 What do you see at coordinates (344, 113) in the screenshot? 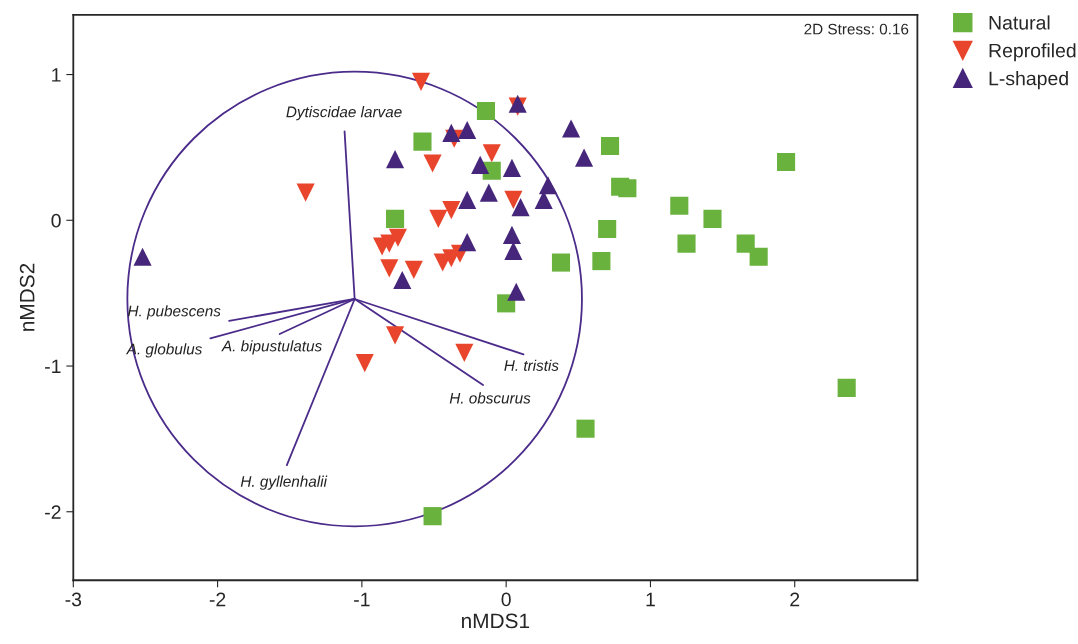
I see `series-label: Dytiscidae larvae` at bounding box center [344, 113].